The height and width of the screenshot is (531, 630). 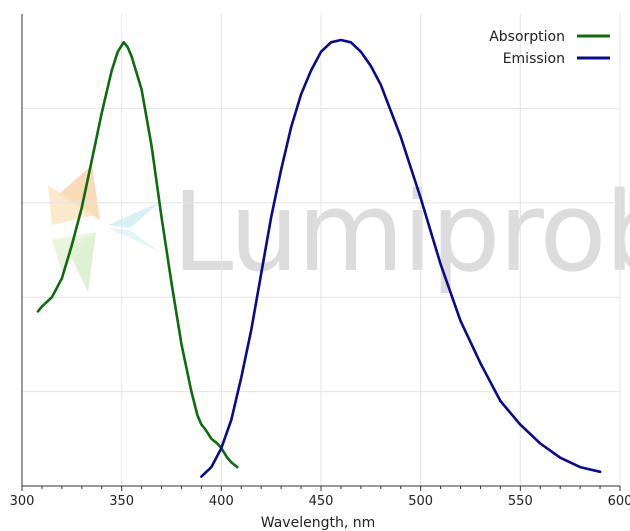 What do you see at coordinates (318, 523) in the screenshot?
I see `x-axis-title: Wavelength, nm` at bounding box center [318, 523].